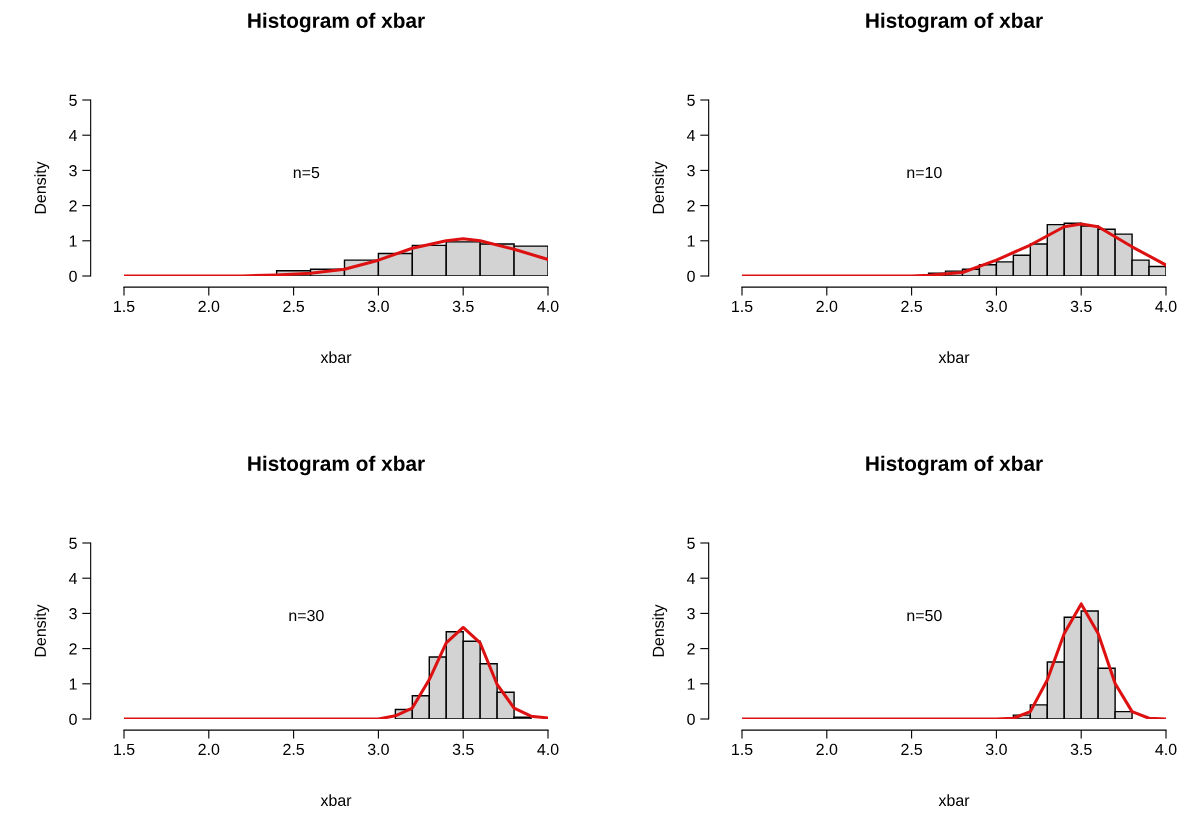 This screenshot has width=1182, height=828. I want to click on annotation: n=50, so click(924, 615).